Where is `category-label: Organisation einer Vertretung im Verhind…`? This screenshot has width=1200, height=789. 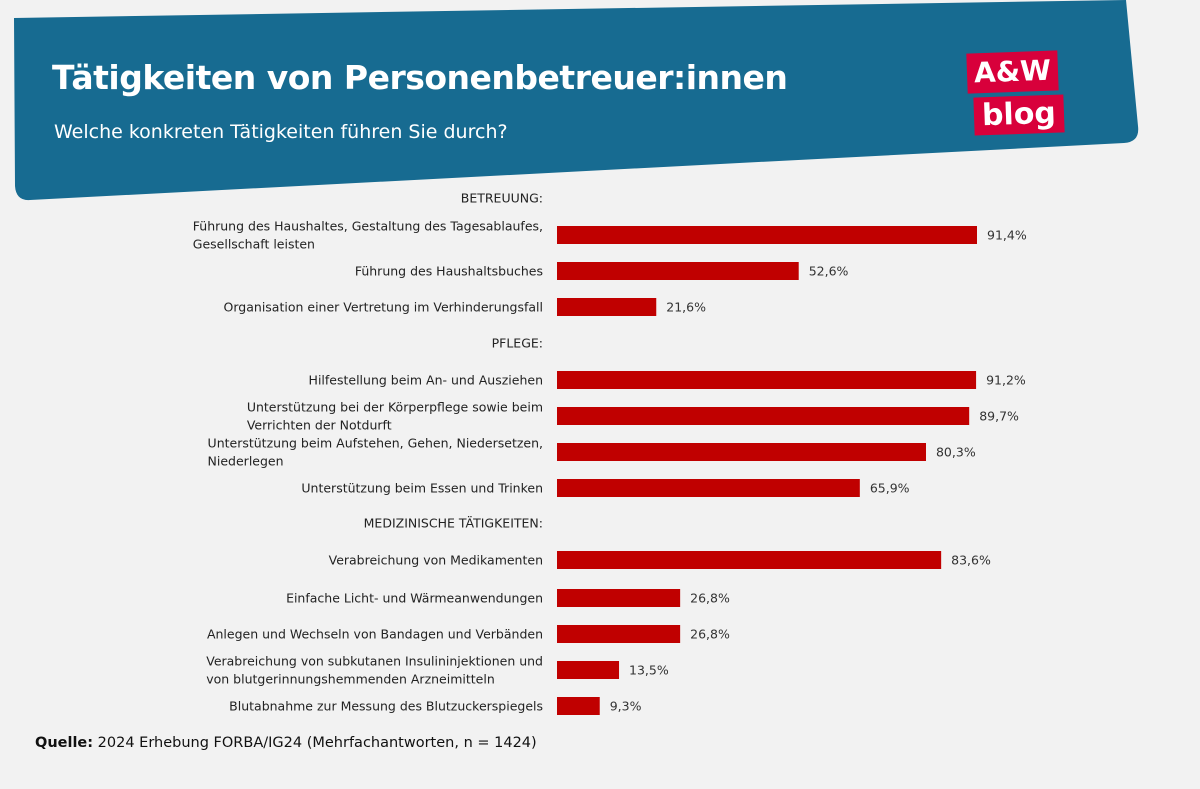 category-label: Organisation einer Vertretung im Verhind… is located at coordinates (383, 307).